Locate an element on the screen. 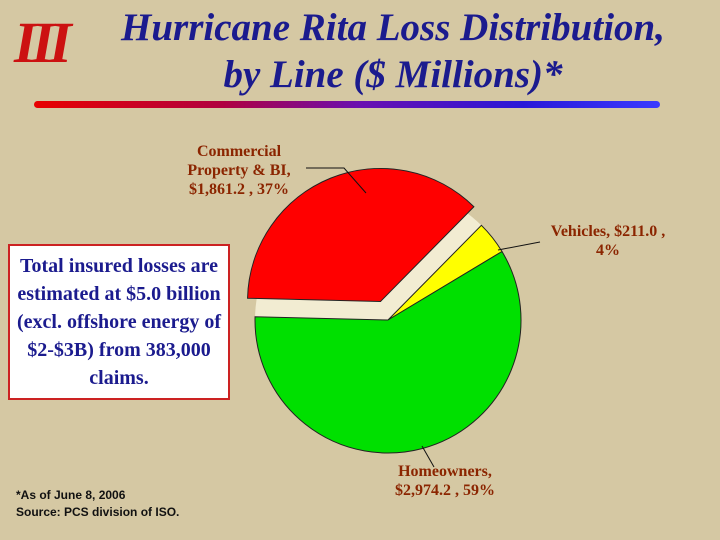 This screenshot has width=720, height=540. pie-slice-commercial-property-bi is located at coordinates (361, 234).